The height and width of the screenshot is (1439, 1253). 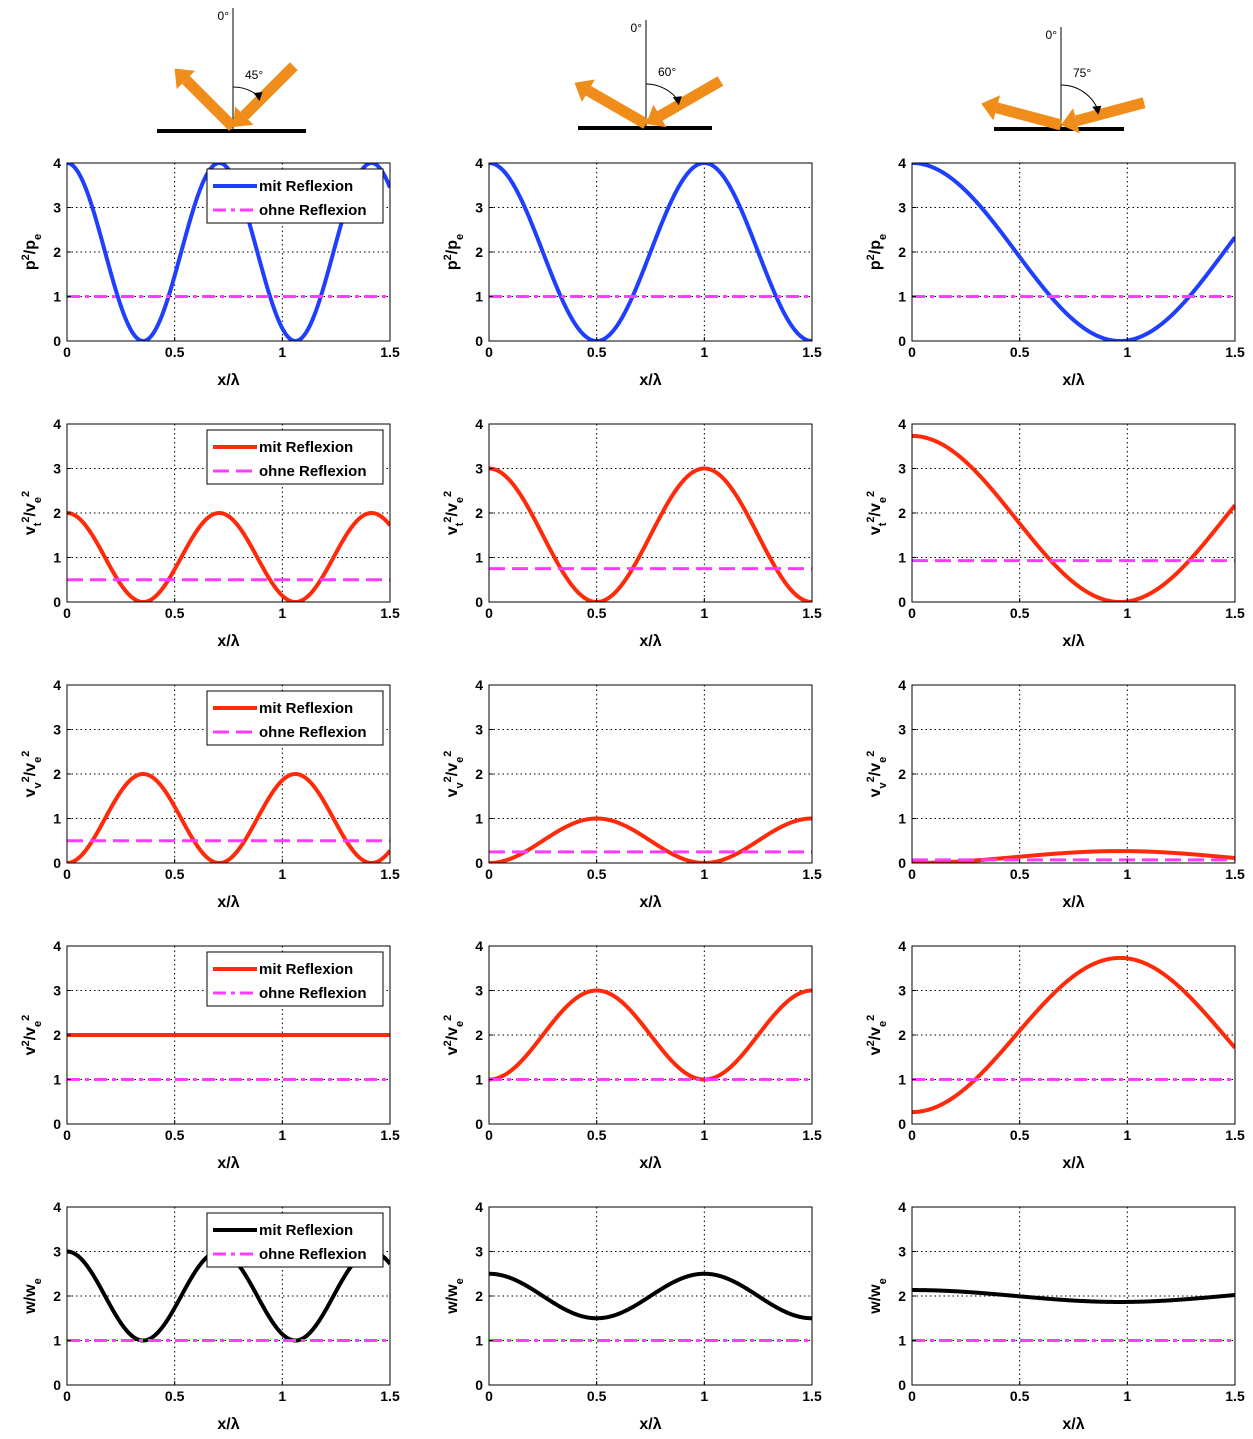 I want to click on plot-panel-2-1: 0 0.5 1 1.5 0 1 2 3 4 x/λ vv2/ve2, so click(x=632, y=794).